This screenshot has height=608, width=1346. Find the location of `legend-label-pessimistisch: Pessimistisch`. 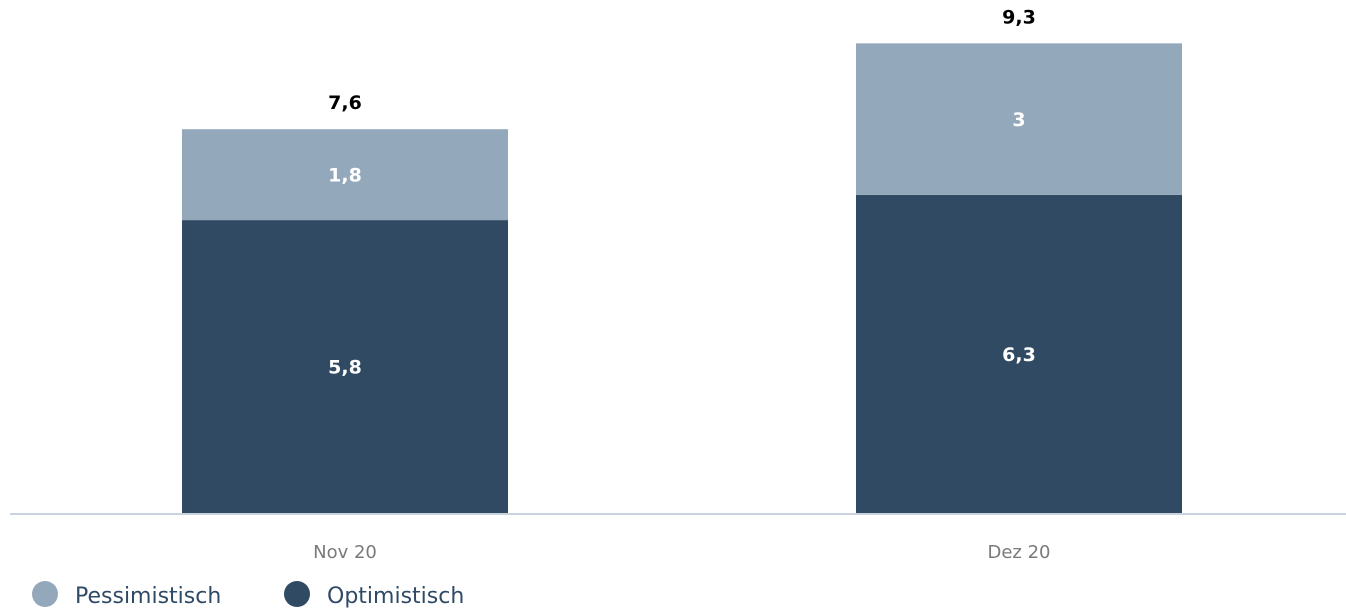

legend-label-pessimistisch: Pessimistisch is located at coordinates (148, 596).